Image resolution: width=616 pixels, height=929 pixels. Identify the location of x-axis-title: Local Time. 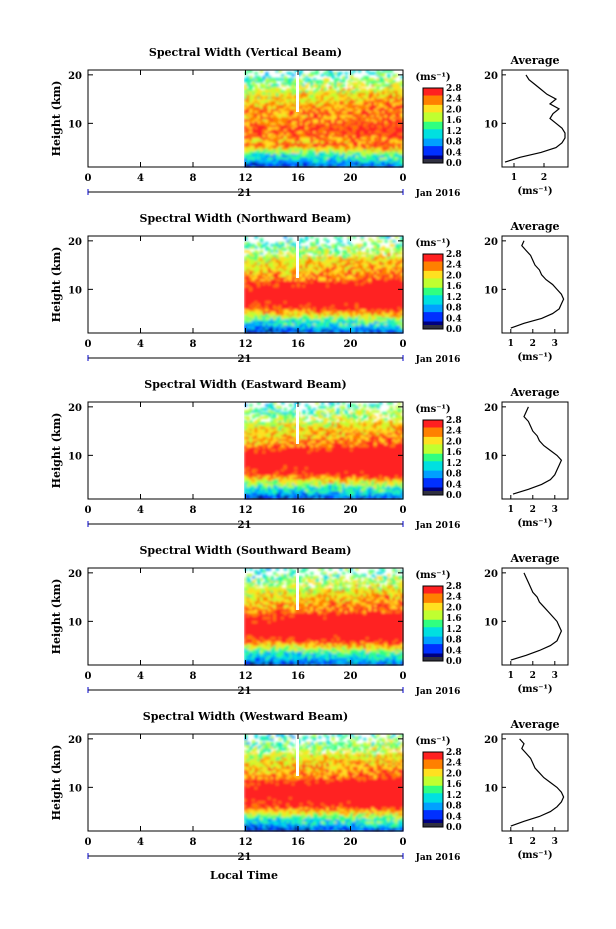
(244, 875).